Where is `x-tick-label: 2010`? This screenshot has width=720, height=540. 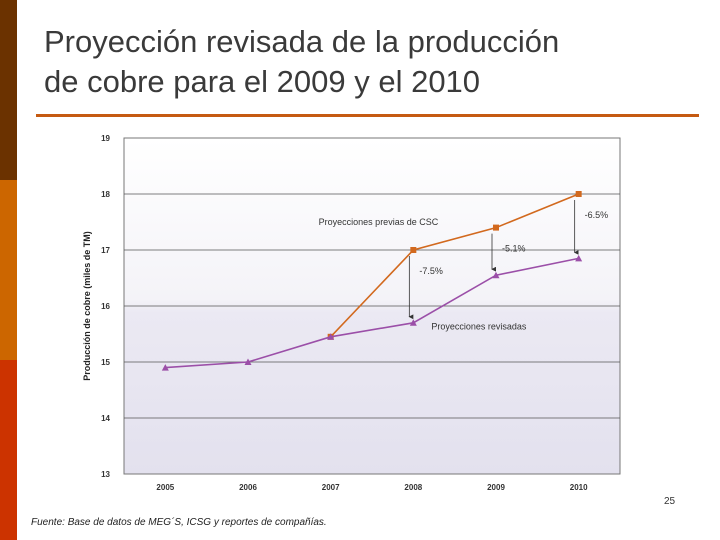 x-tick-label: 2010 is located at coordinates (579, 487).